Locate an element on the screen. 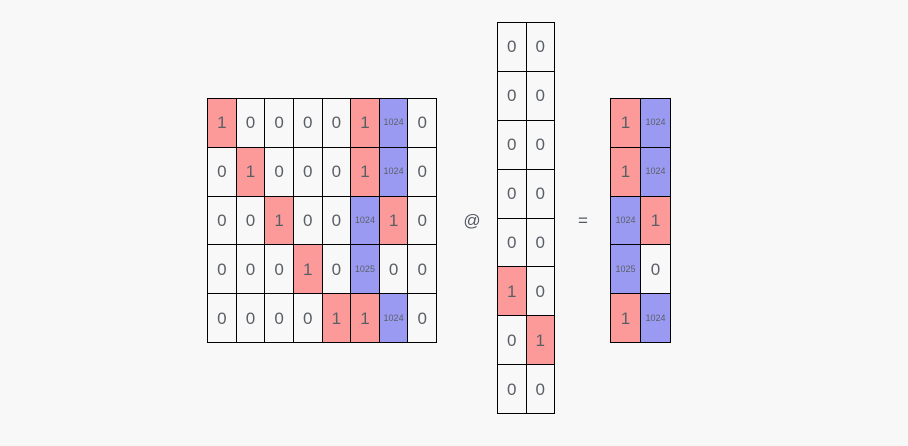  result-matrix: 1 1024 1 1024 1024 1 1025 0 1 1024 is located at coordinates (640, 220).